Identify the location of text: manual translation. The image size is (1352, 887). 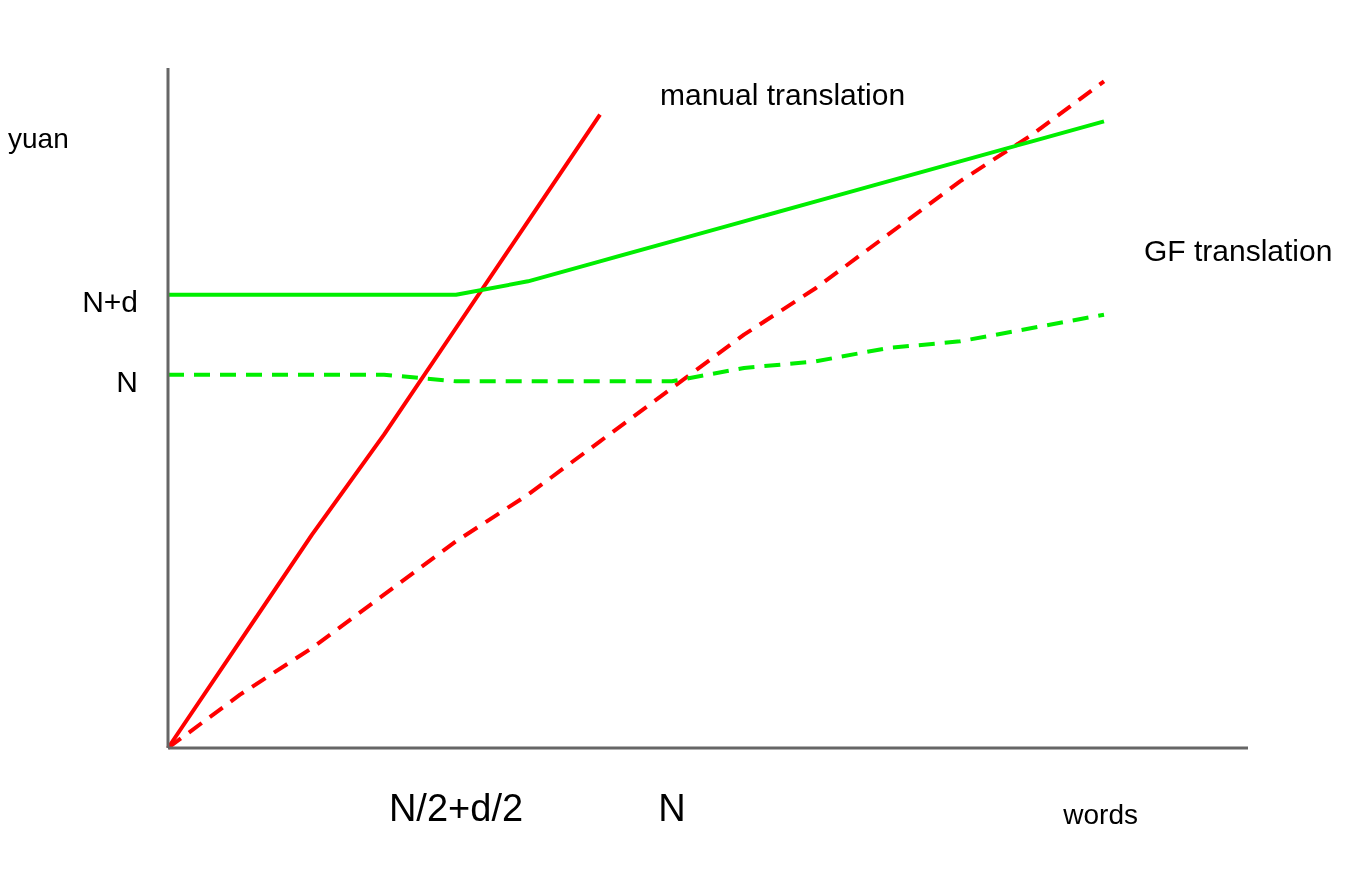
(783, 94).